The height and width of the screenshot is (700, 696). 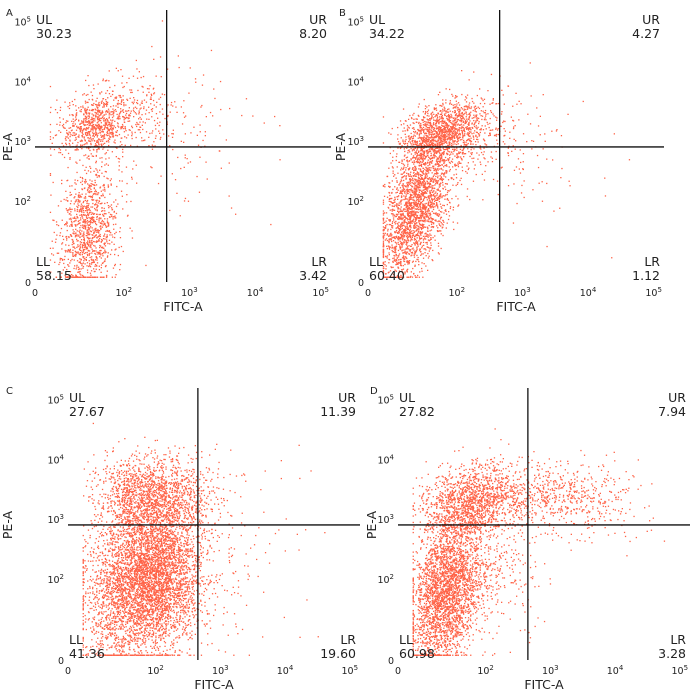 I want to click on x-axis-title: FITC-A, so click(x=183, y=306).